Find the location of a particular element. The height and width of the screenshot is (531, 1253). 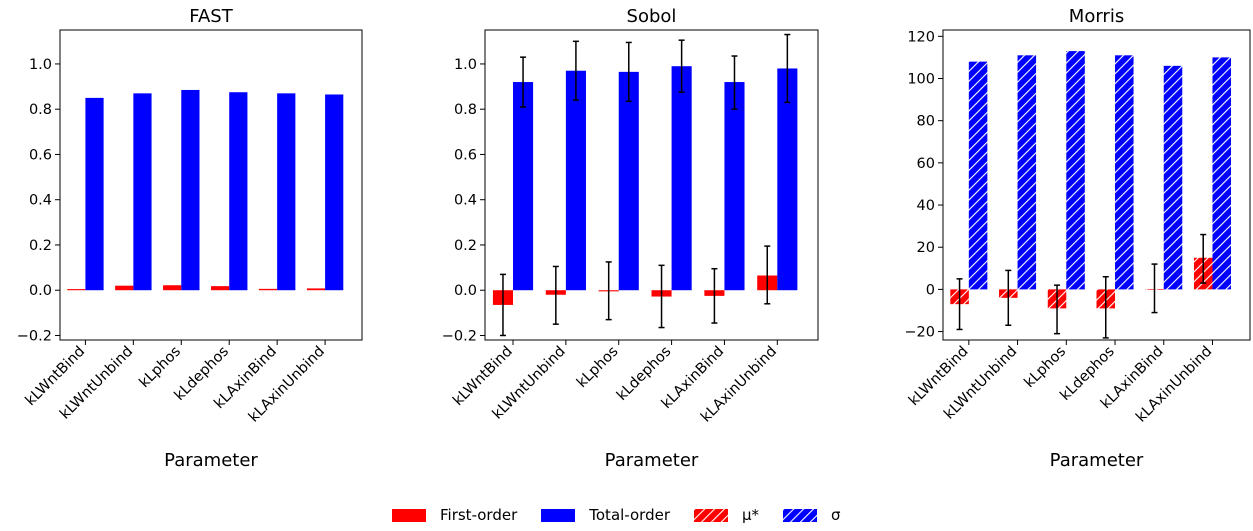

legend-item-total-order: Total-order is located at coordinates (605, 515).